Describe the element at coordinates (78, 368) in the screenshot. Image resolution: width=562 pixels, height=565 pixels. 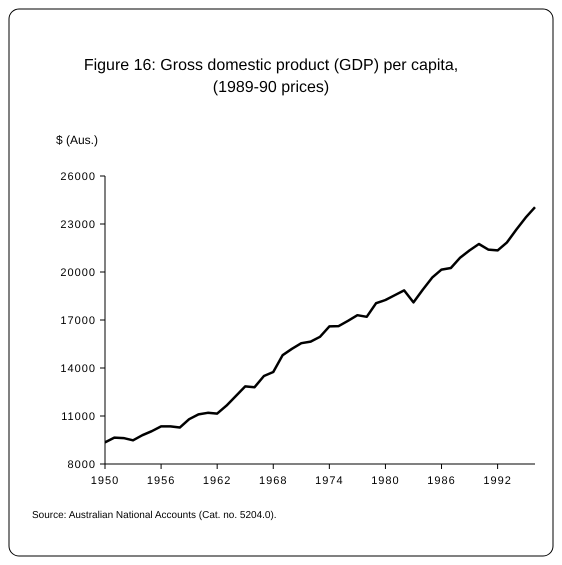
I see `y-tick-label: 14000` at that location.